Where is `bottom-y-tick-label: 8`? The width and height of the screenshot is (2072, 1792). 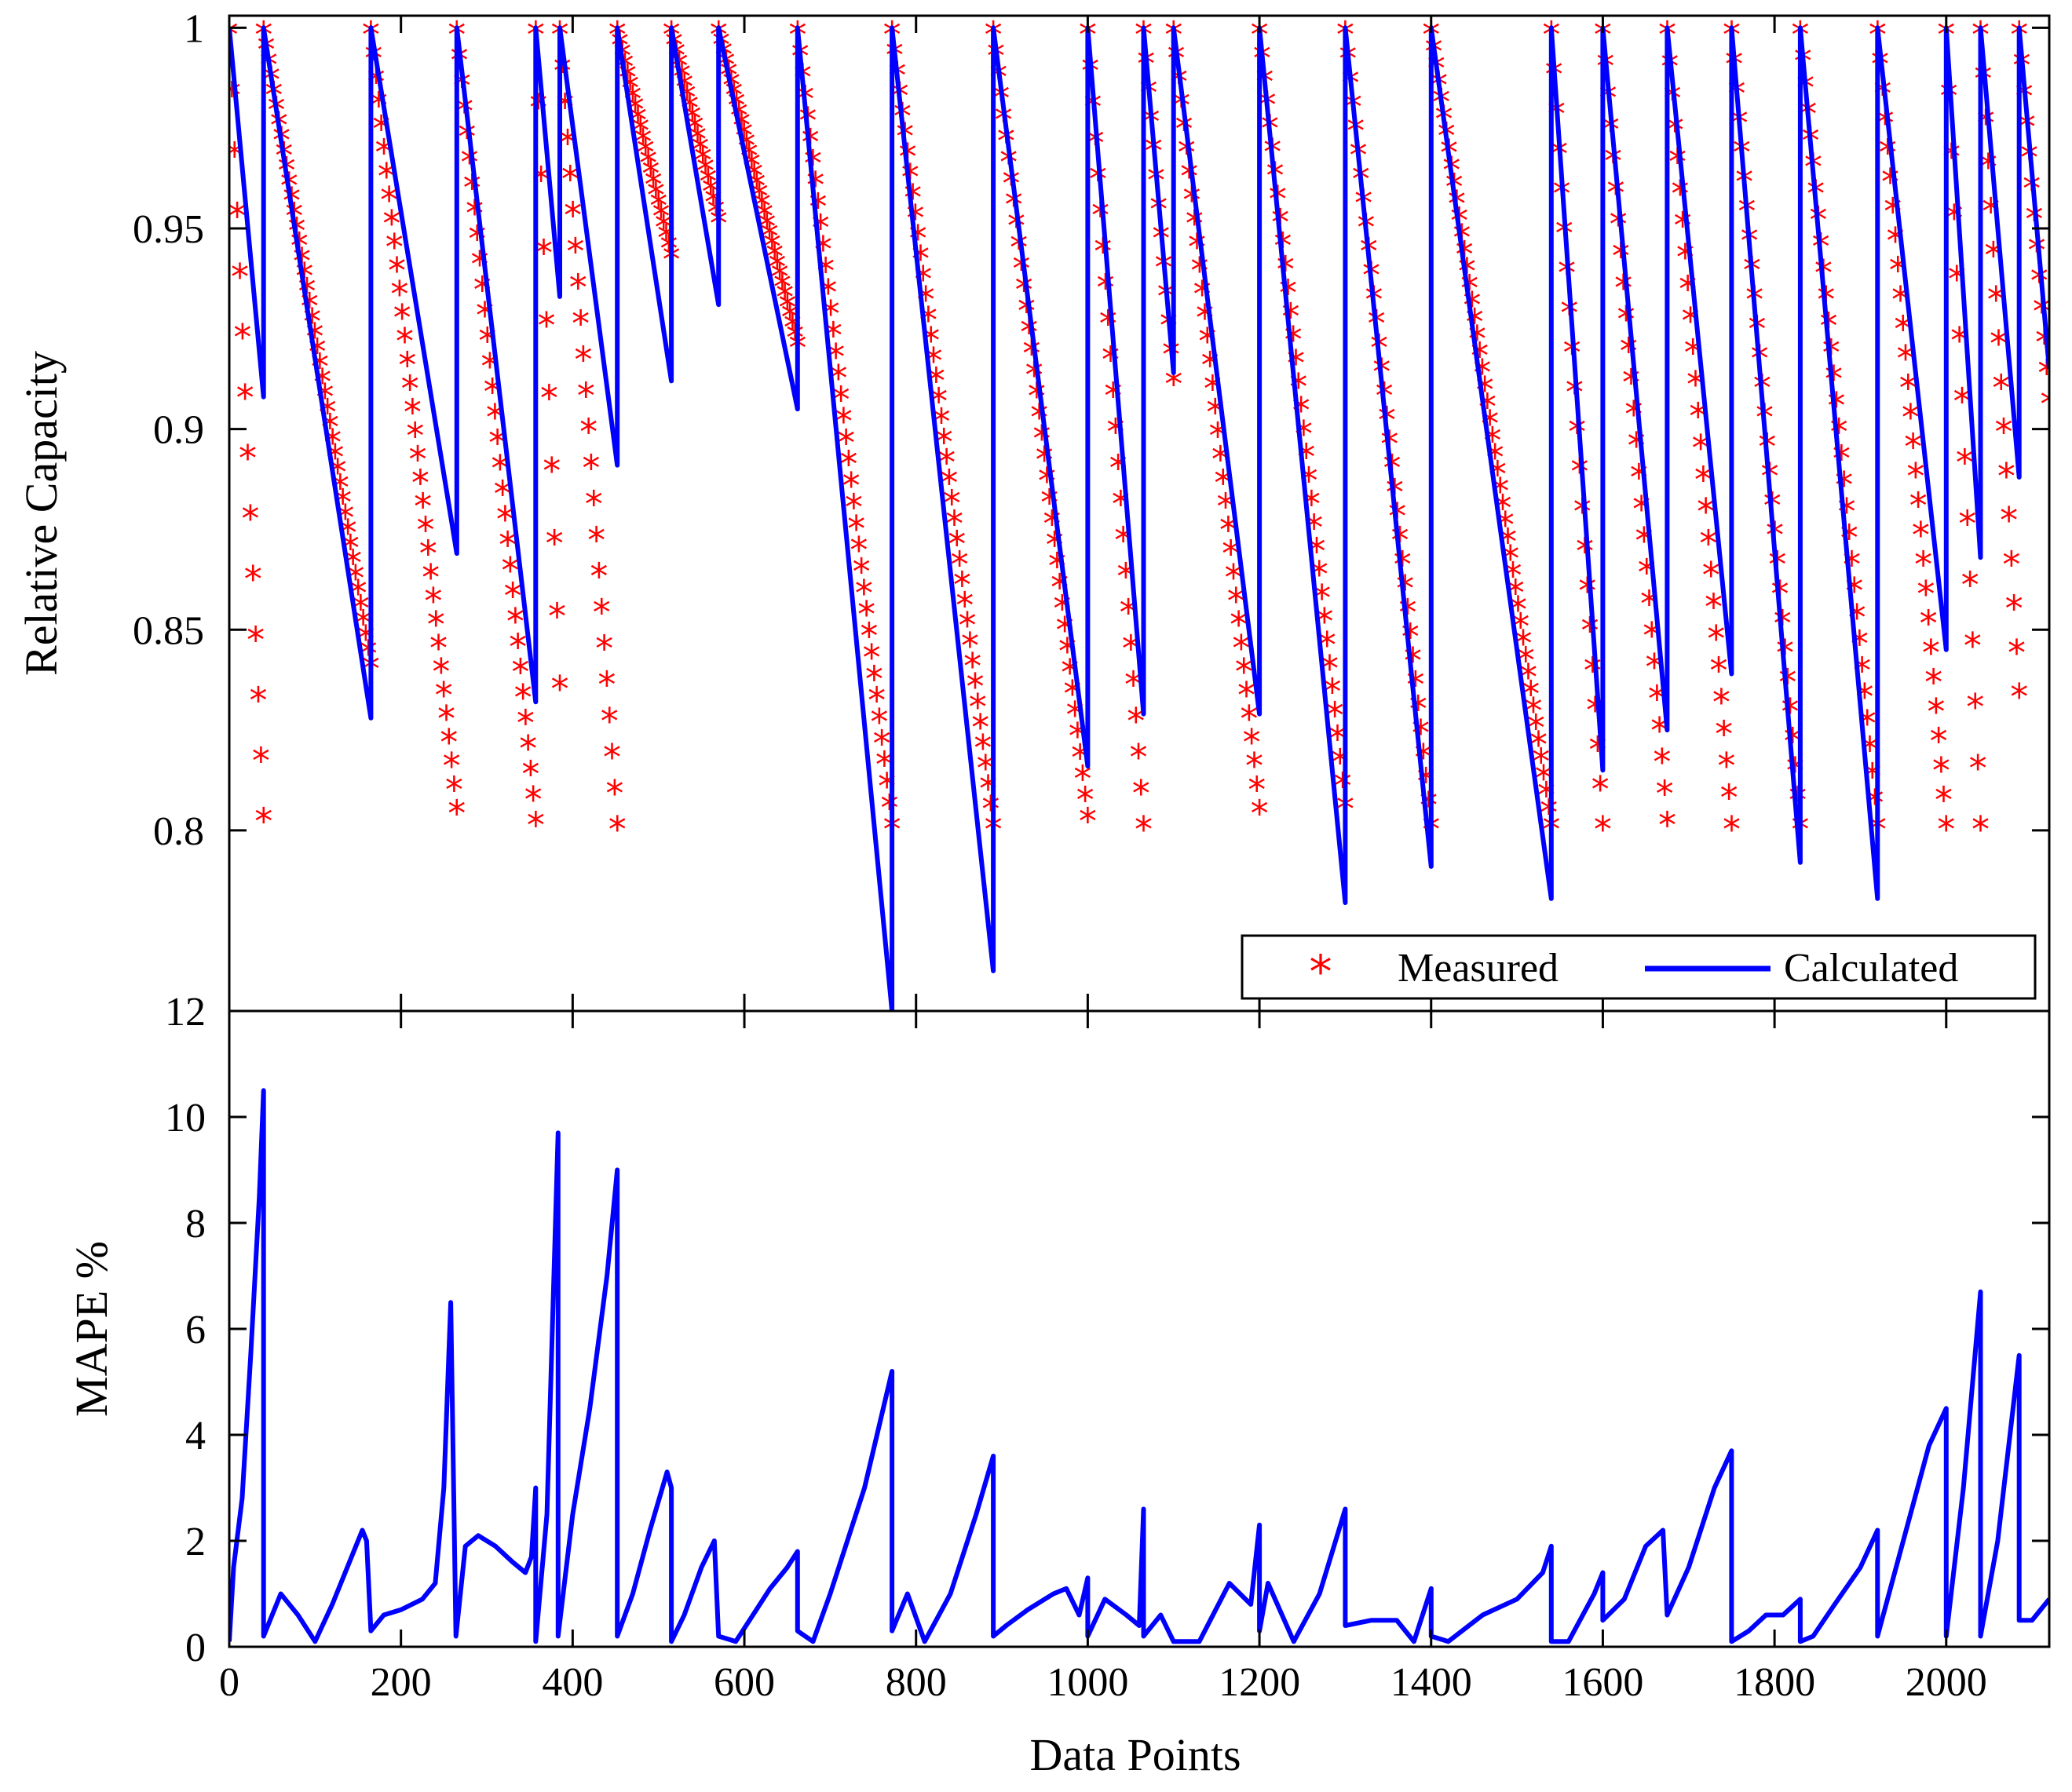
bottom-y-tick-label: 8 is located at coordinates (195, 1224).